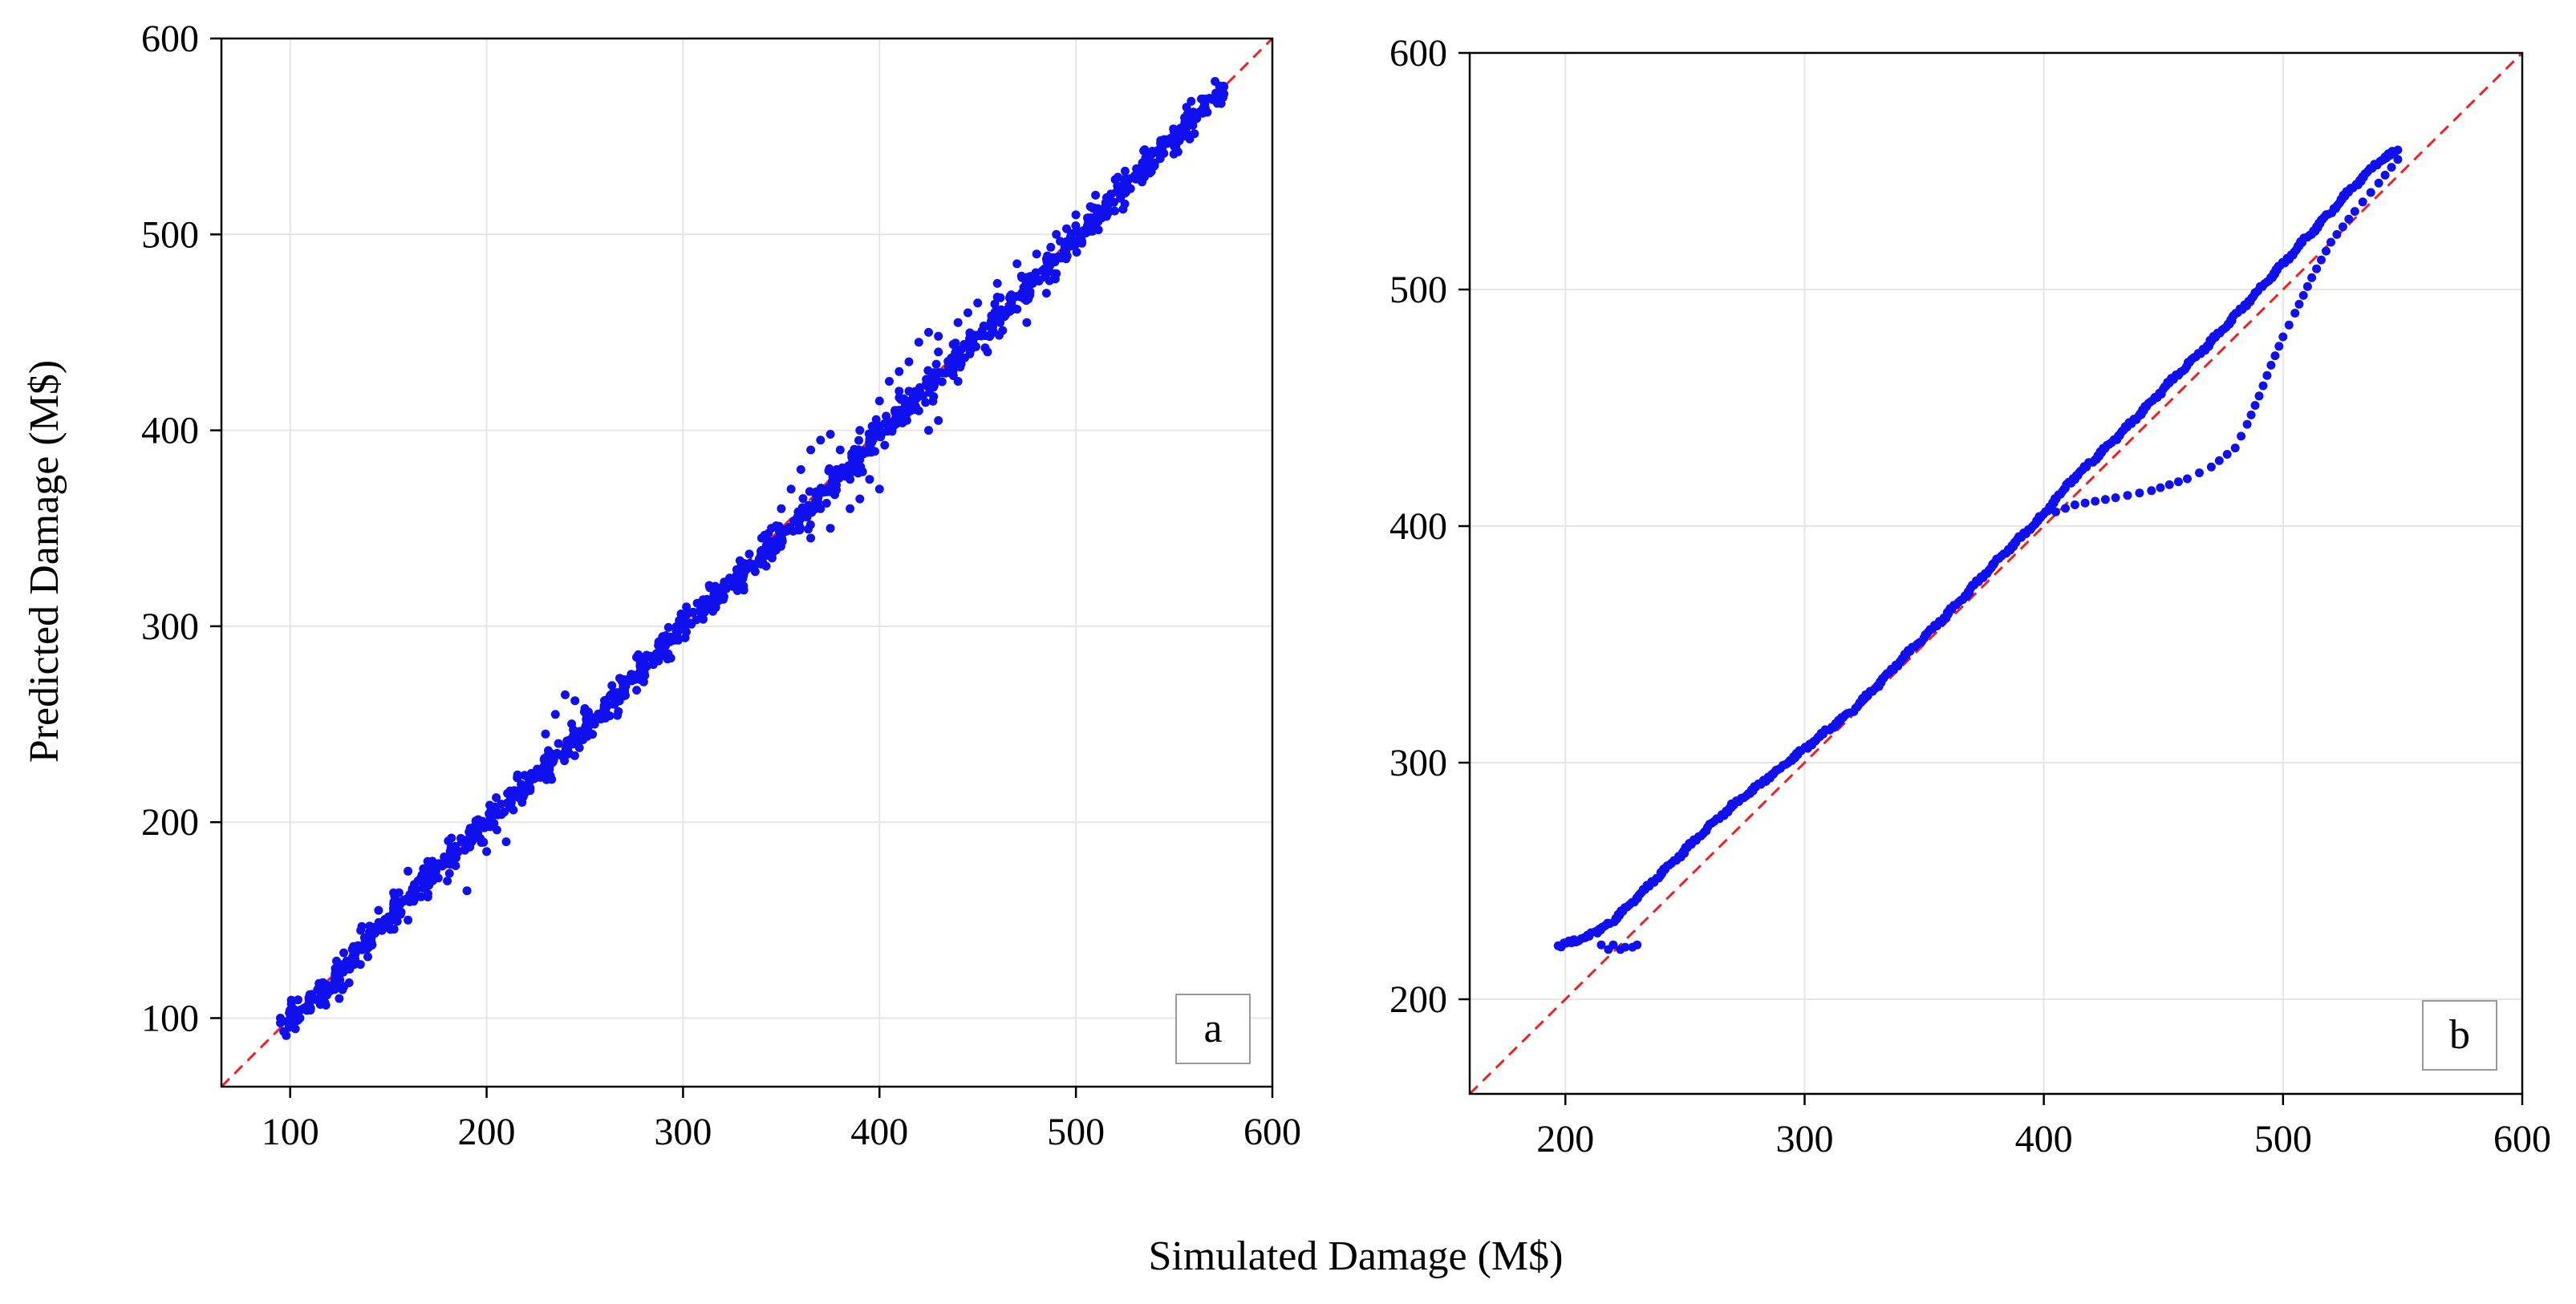 The height and width of the screenshot is (1304, 2576). Describe the element at coordinates (1565, 1139) in the screenshot. I see `x-tick-label: 200` at that location.